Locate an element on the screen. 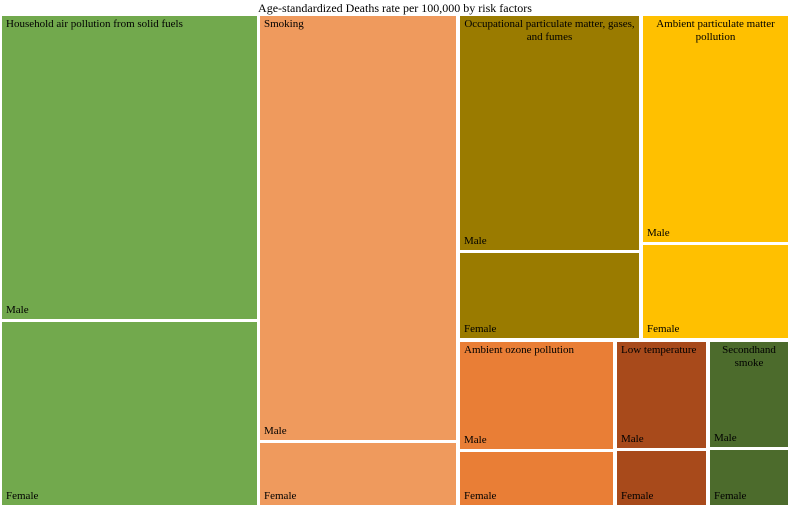 This screenshot has height=510, width=790. treemap-cell-ambient-ozone-pollution-male: Ambient ozone pollution Male is located at coordinates (536, 395).